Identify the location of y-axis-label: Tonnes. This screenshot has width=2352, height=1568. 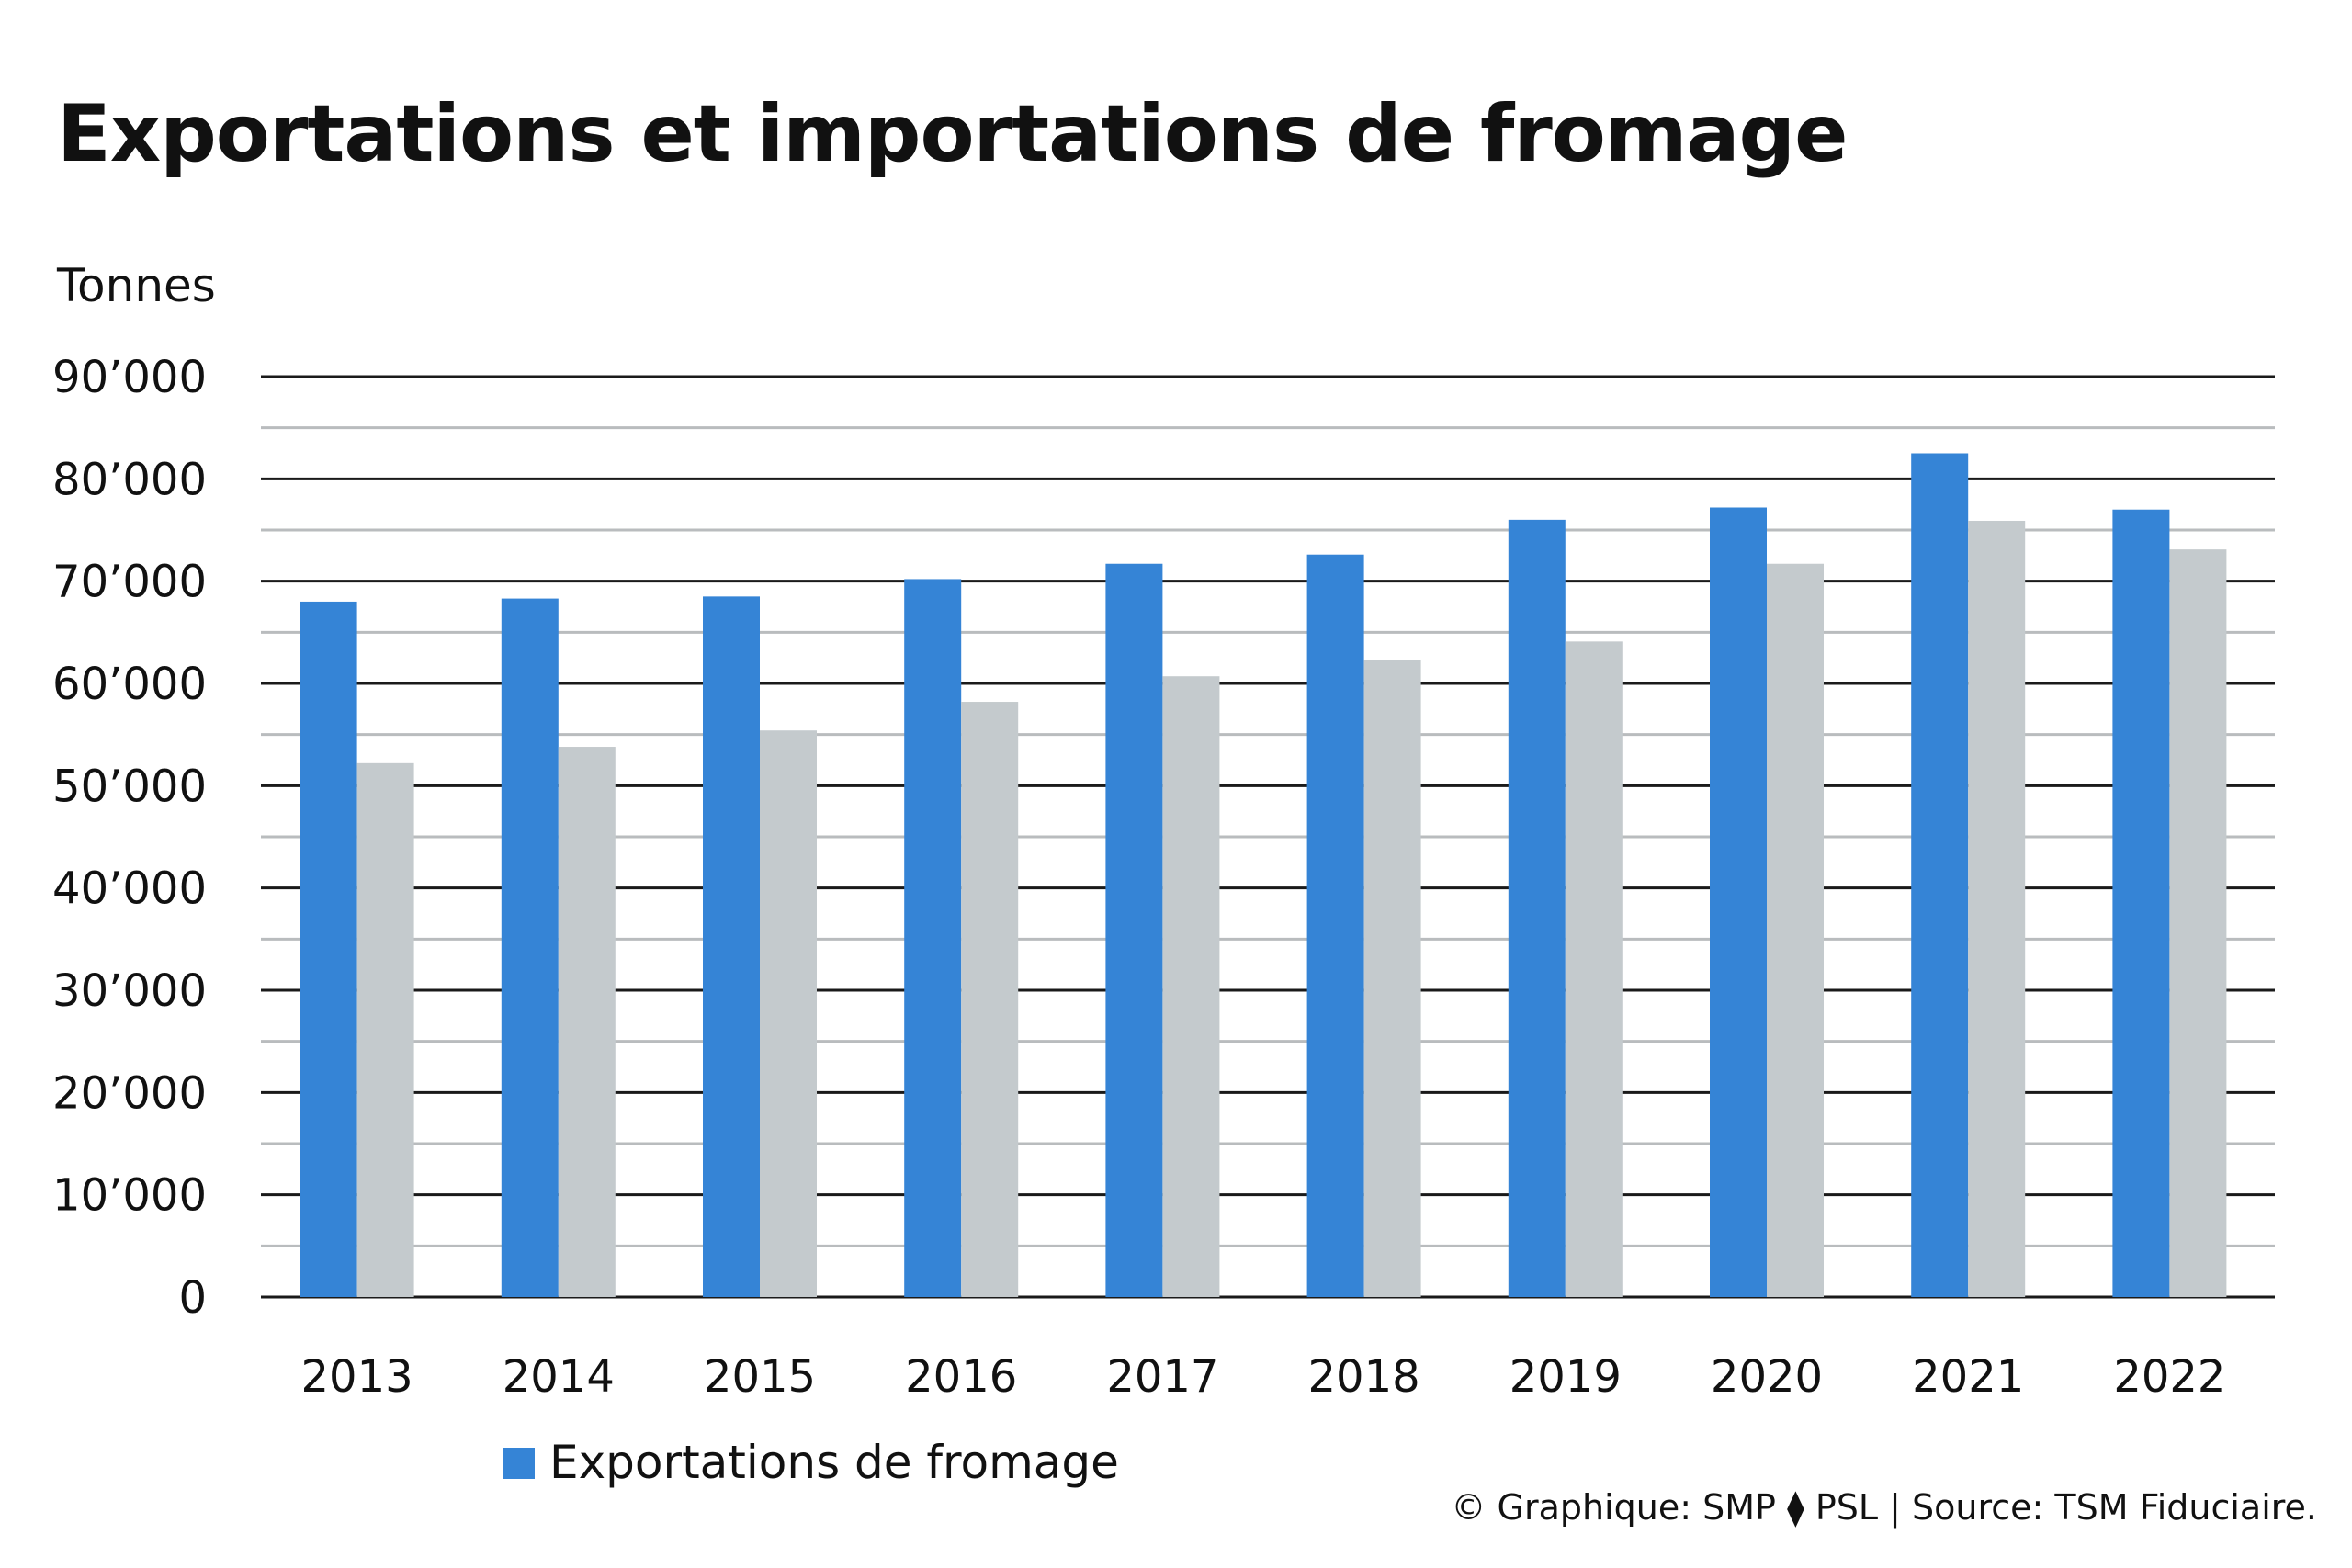
(136, 285).